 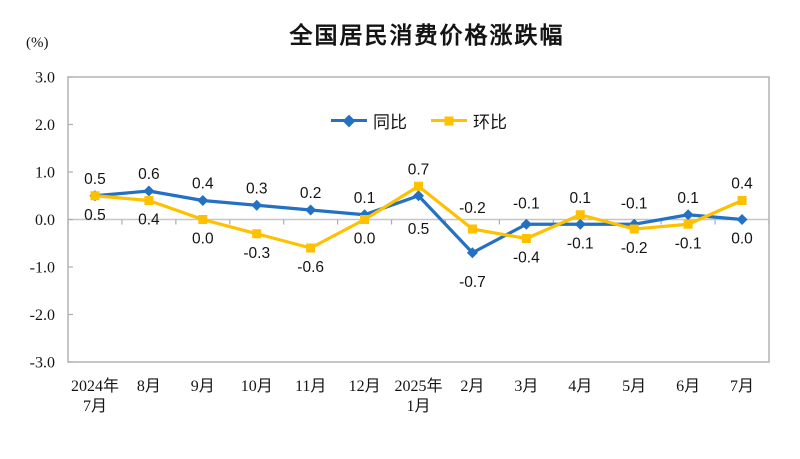 What do you see at coordinates (419, 169) in the screenshot?
I see `mom-data-label: 0.7` at bounding box center [419, 169].